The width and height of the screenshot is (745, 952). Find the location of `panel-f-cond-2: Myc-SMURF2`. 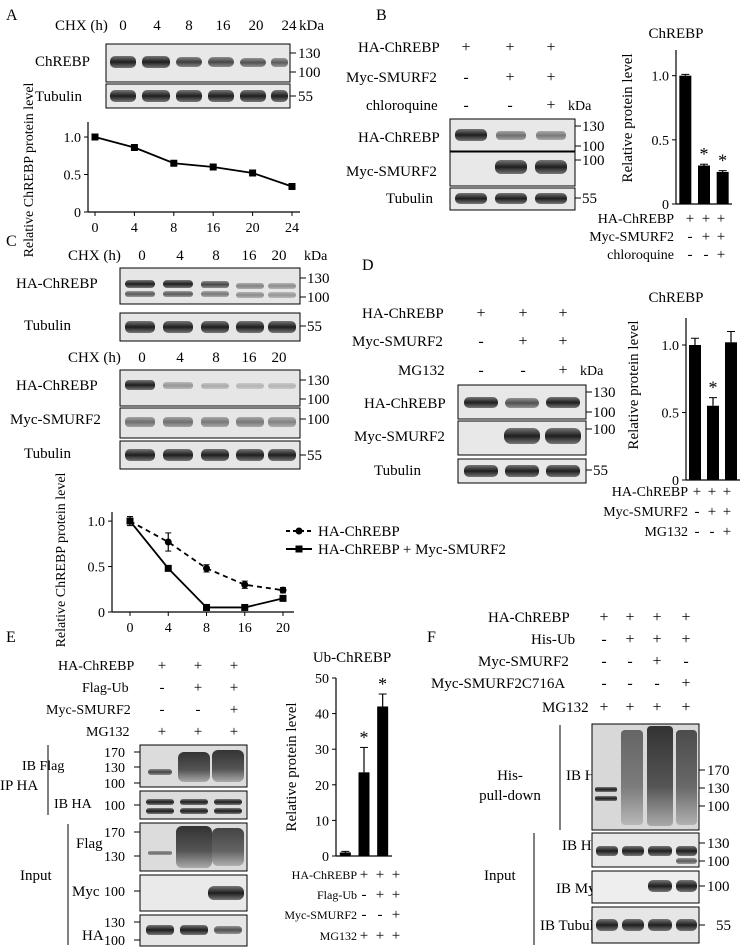

panel-f-cond-2: Myc-SMURF2 is located at coordinates (523, 662).